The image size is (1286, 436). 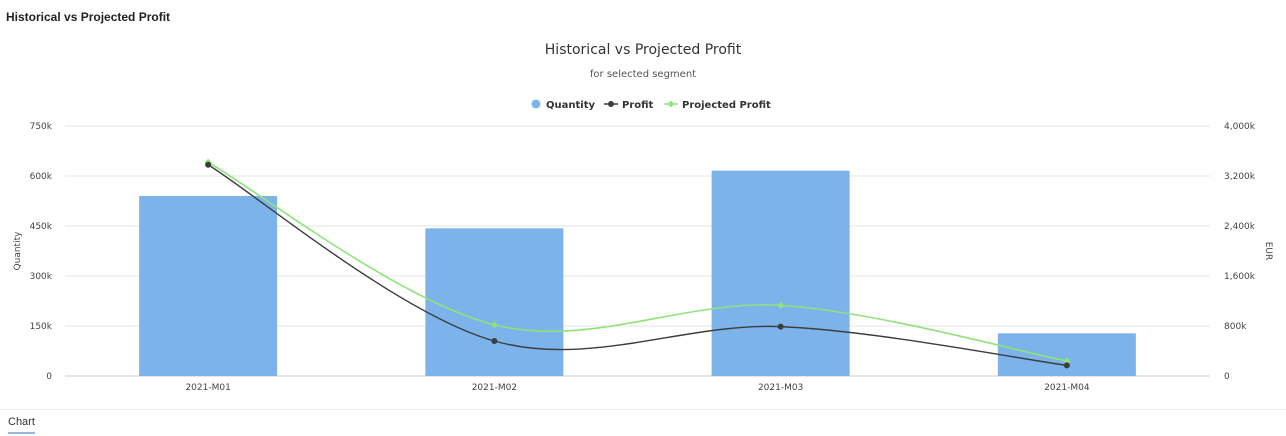 What do you see at coordinates (88, 17) in the screenshot?
I see `panel-title: Historical vs Projected Profit` at bounding box center [88, 17].